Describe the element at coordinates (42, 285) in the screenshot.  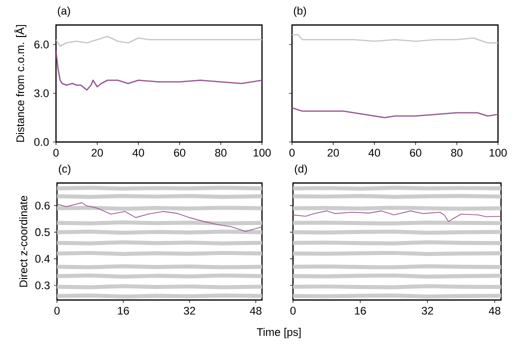
I see `y-tick-label: 0.3` at that location.